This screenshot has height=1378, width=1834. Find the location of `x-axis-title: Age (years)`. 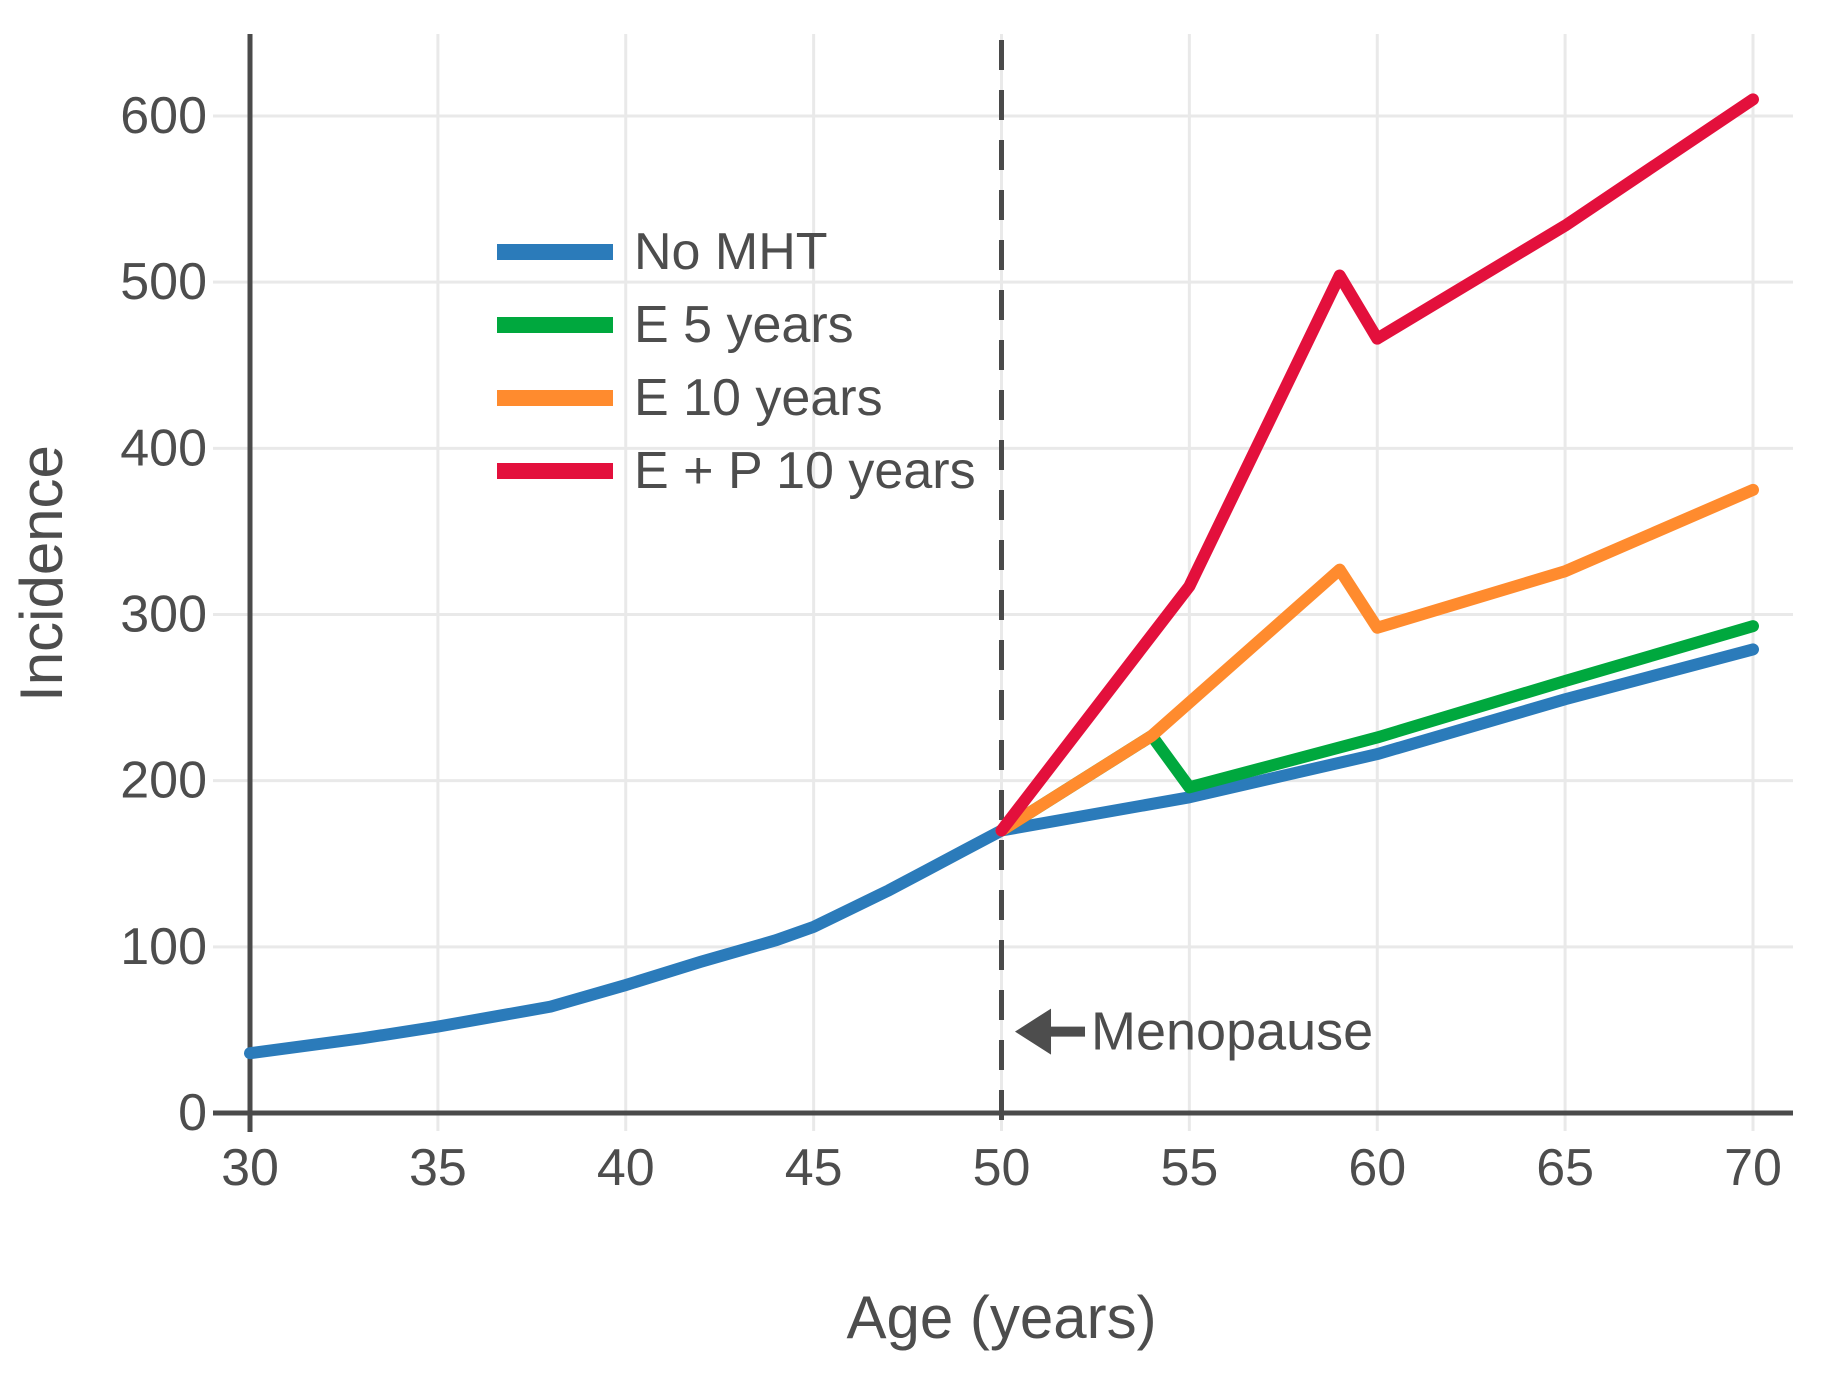

x-axis-title: Age (years) is located at coordinates (1001, 1317).